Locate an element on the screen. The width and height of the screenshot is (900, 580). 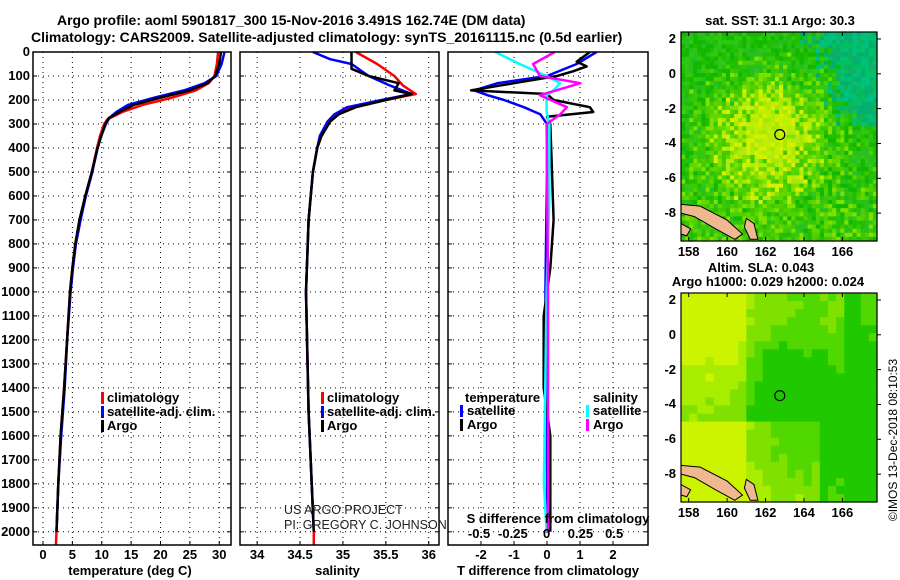
x2-tick-label: 0 is located at coordinates (547, 533).